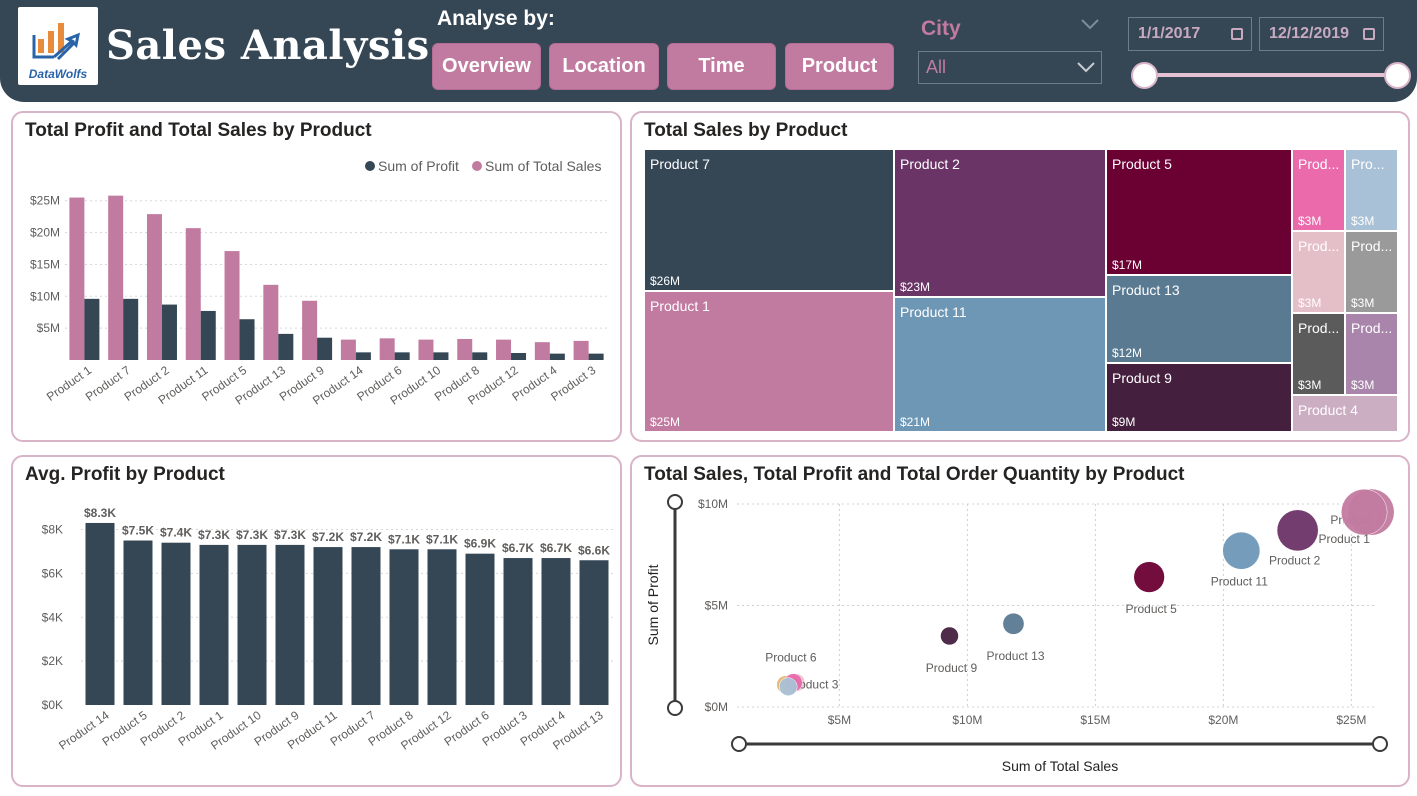 The image size is (1417, 796). What do you see at coordinates (176, 533) in the screenshot?
I see `bar-data-label: $7.4K` at bounding box center [176, 533].